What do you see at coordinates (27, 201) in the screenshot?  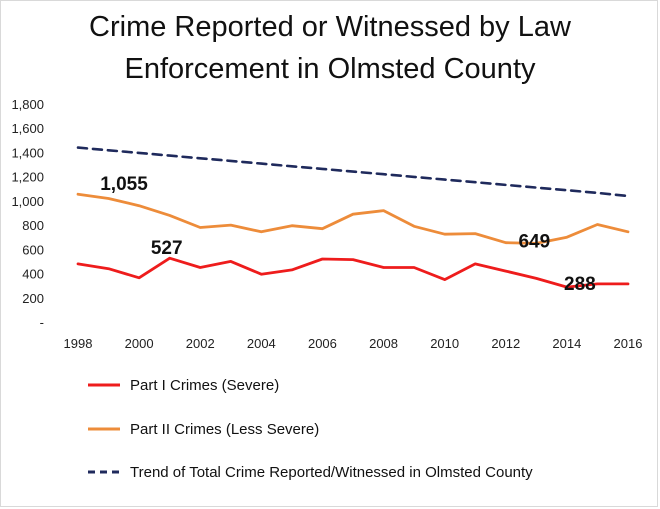 I see `y-tick-label: 1,000` at bounding box center [27, 201].